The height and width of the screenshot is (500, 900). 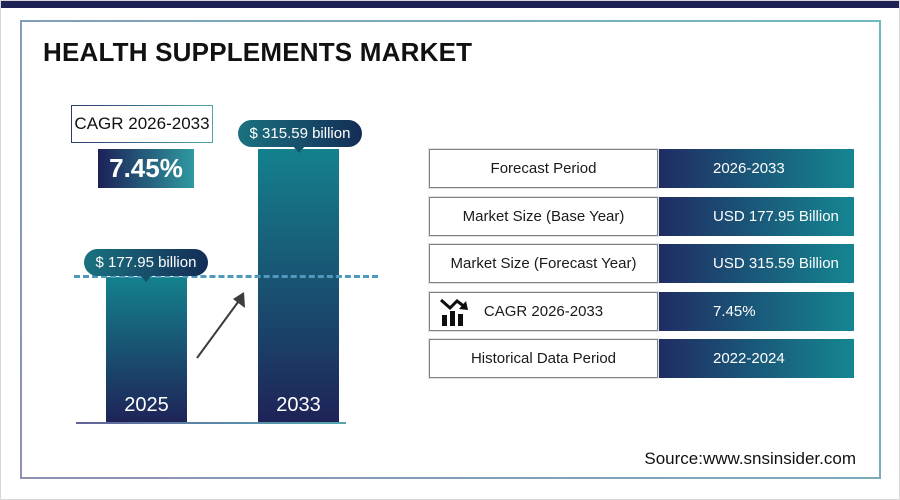 I want to click on row-value: USD 177.95 Billion, so click(x=756, y=216).